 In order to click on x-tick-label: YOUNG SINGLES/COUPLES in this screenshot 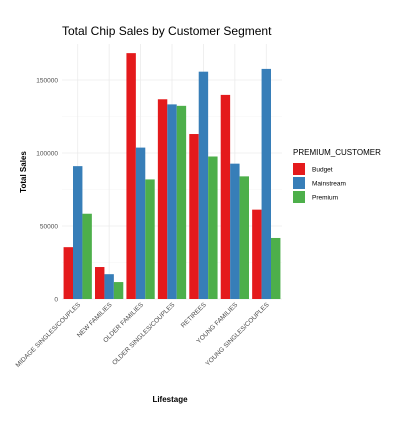, I will do `click(237, 334)`.